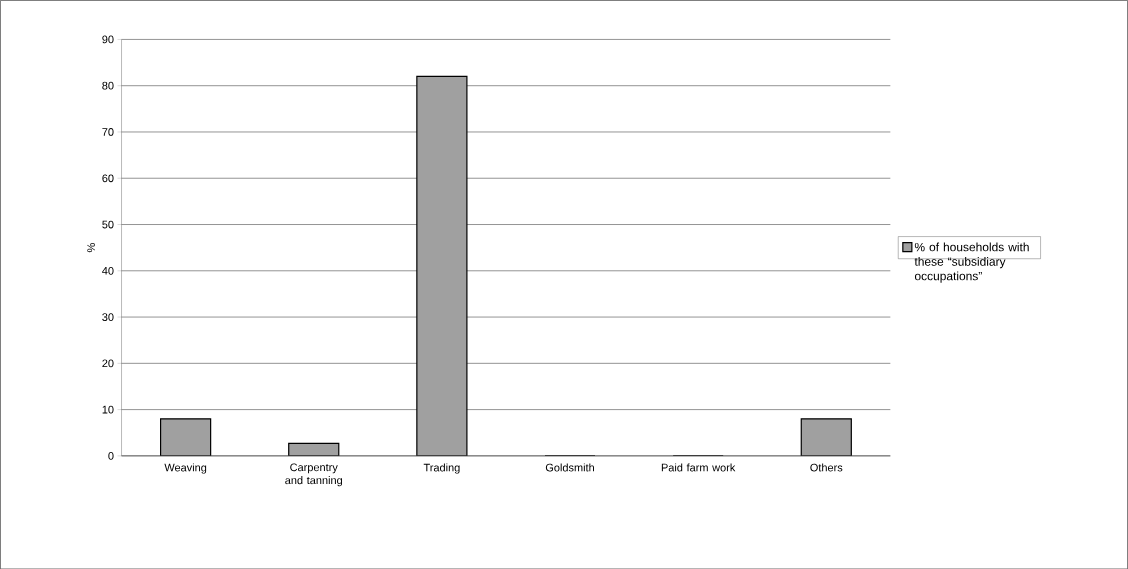 The height and width of the screenshot is (569, 1128). Describe the element at coordinates (108, 363) in the screenshot. I see `y-tick-label: 20` at that location.